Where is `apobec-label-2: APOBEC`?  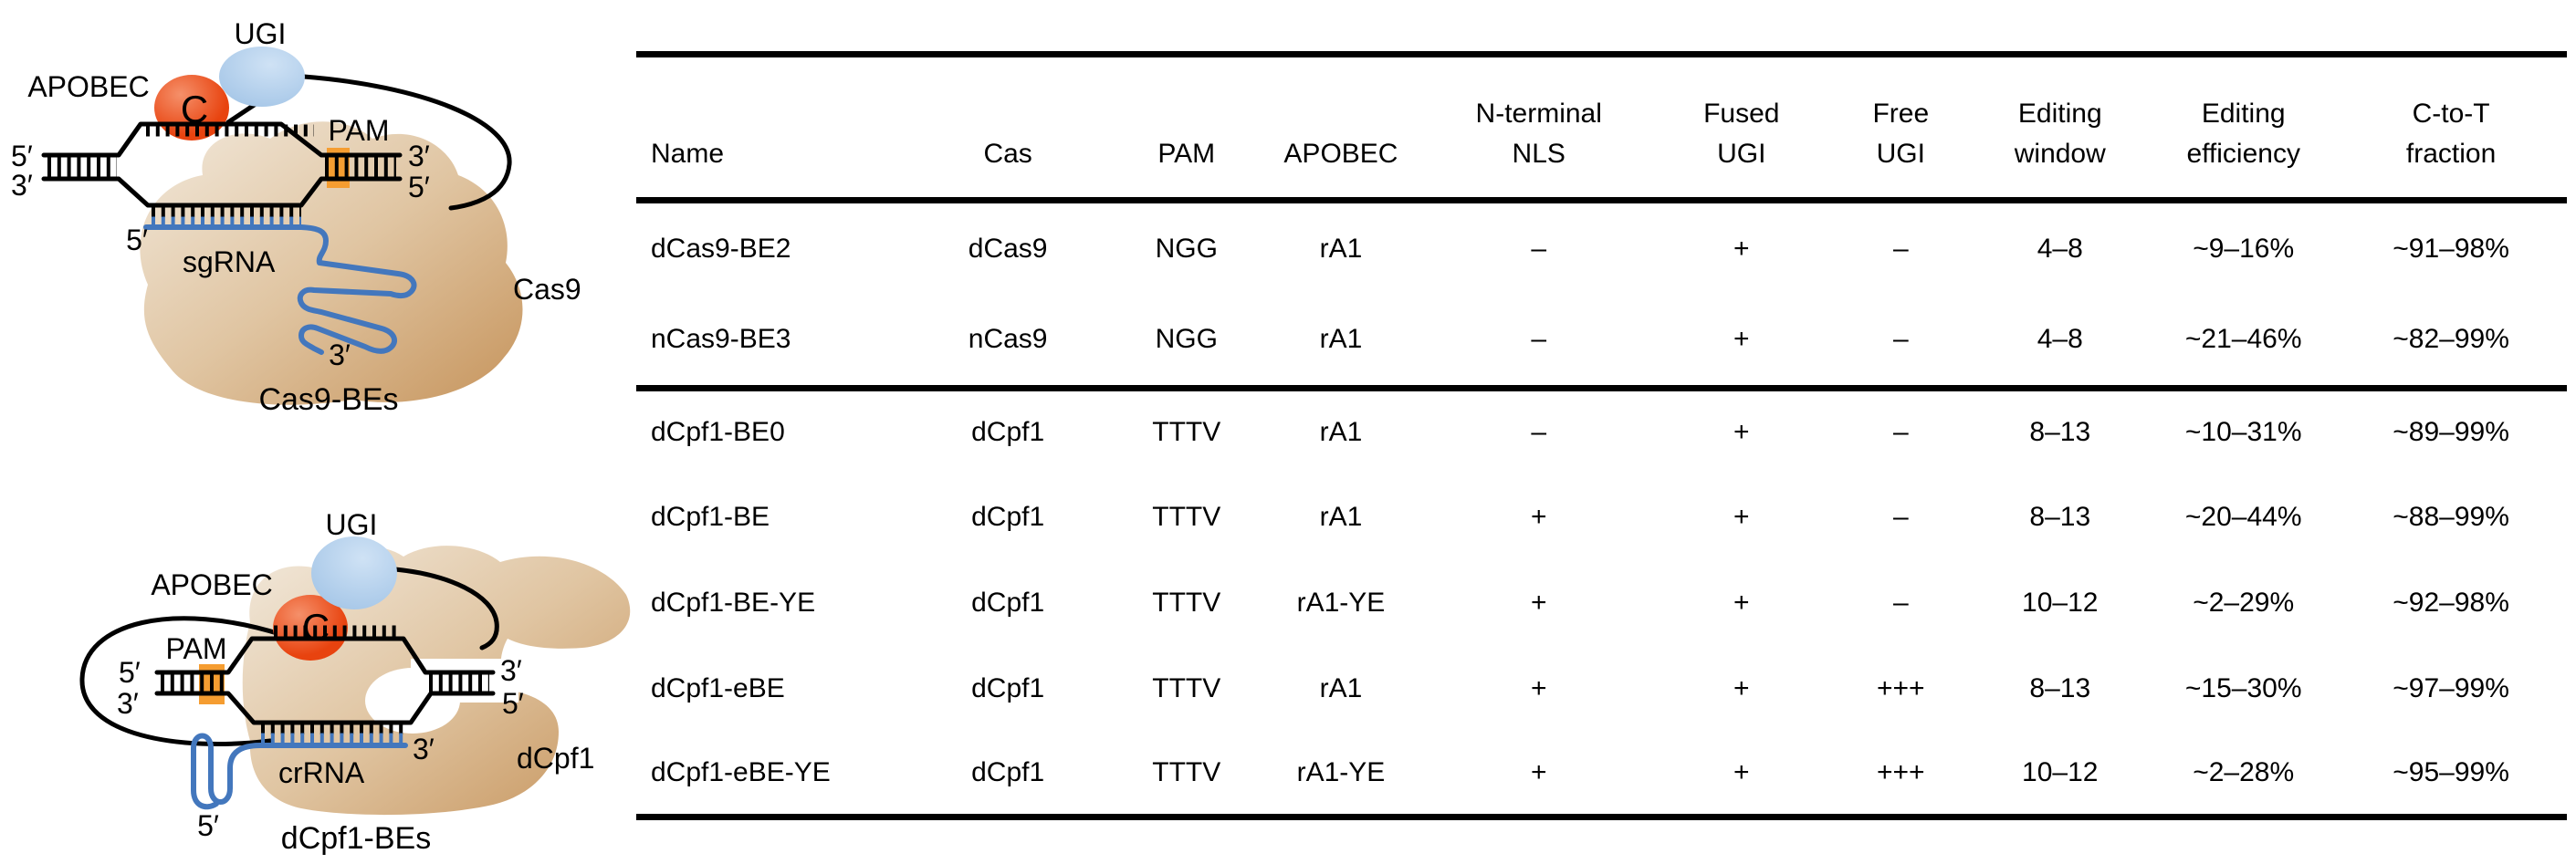
apobec-label-2: APOBEC is located at coordinates (212, 585).